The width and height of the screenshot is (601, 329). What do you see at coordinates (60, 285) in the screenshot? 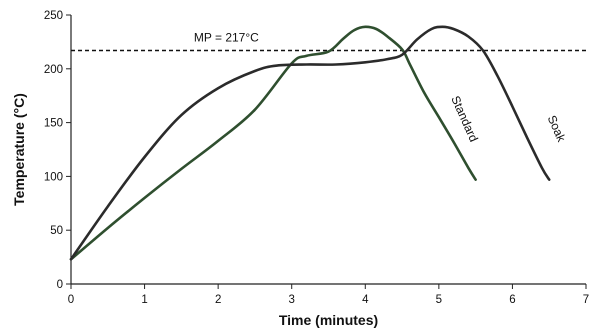
I see `y-tick-label: 0` at bounding box center [60, 285].